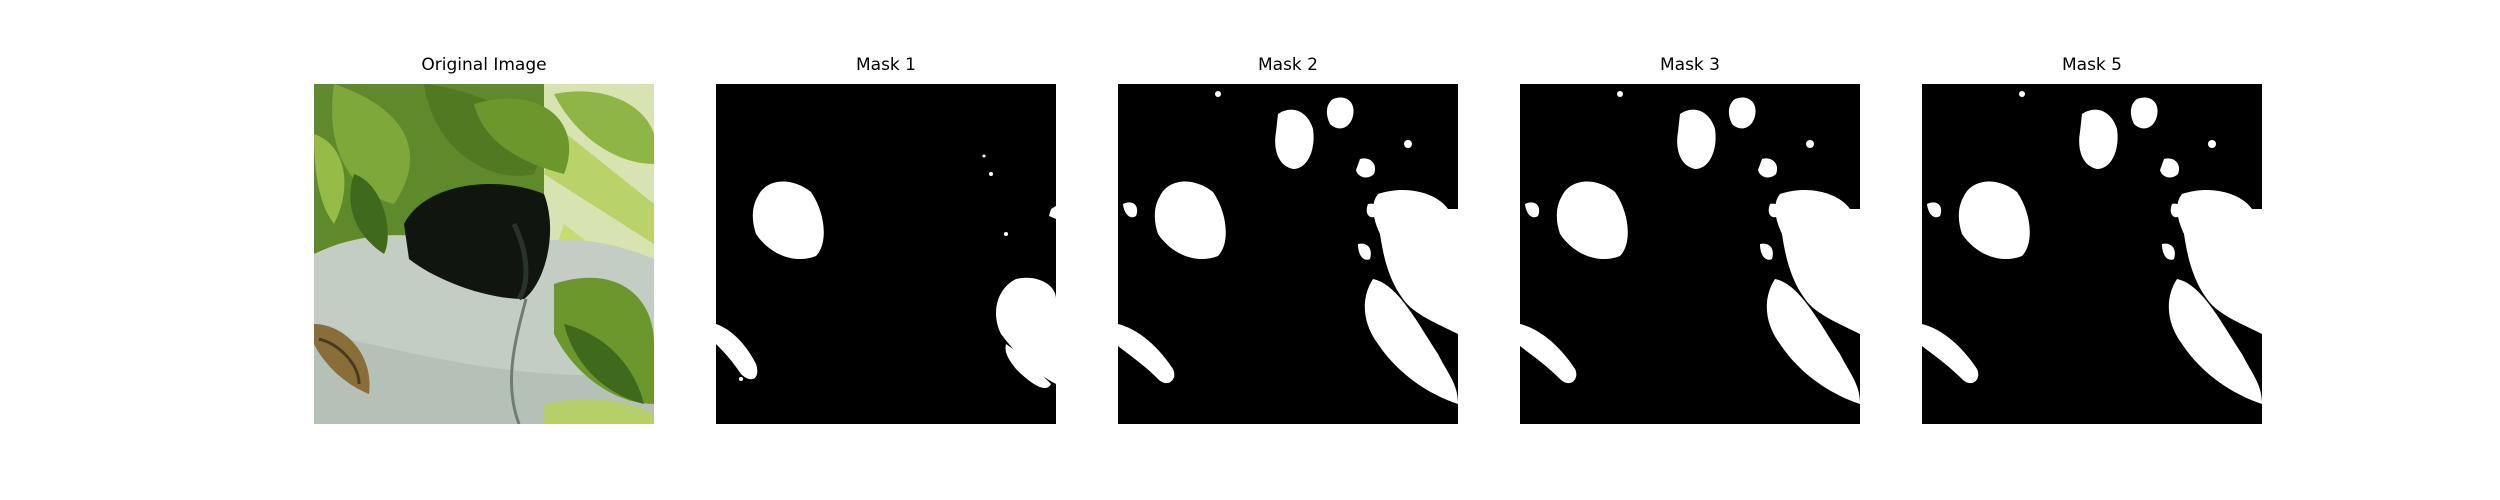  What do you see at coordinates (1287, 65) in the screenshot?
I see `panel-title: Mask 2` at bounding box center [1287, 65].